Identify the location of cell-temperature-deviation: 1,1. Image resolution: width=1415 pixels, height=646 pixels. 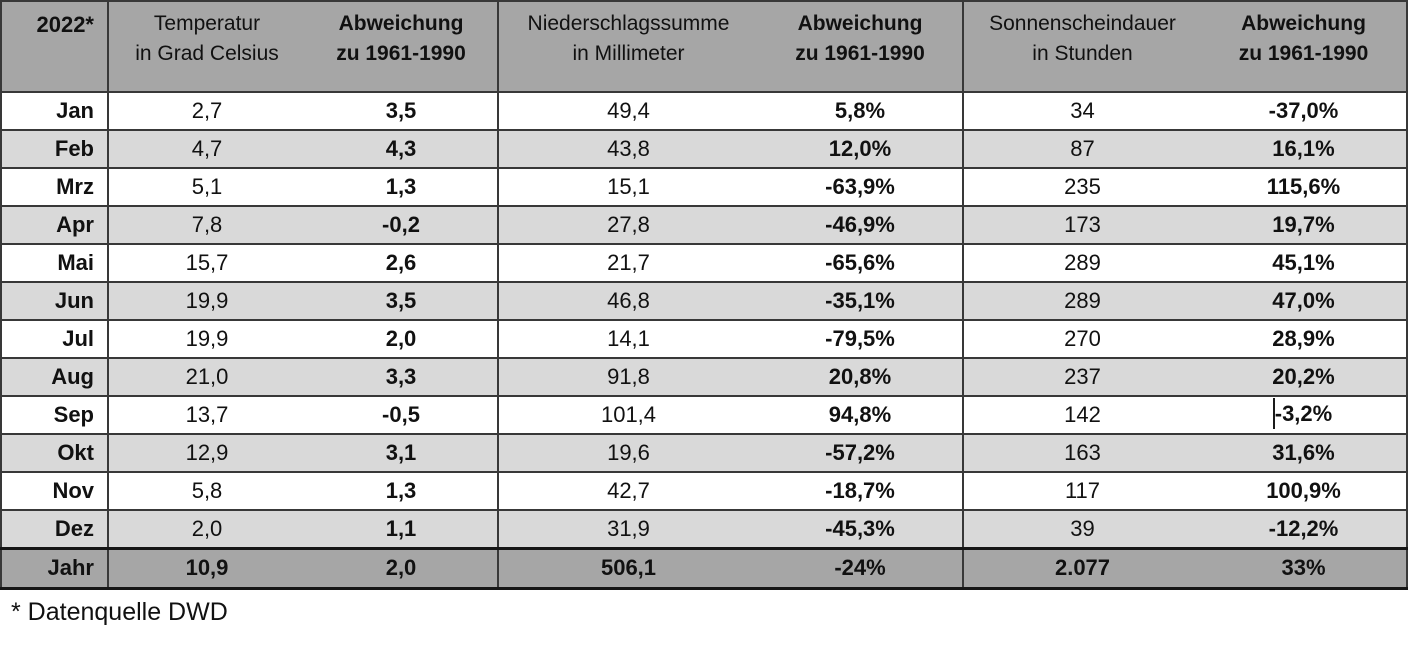
(401, 528).